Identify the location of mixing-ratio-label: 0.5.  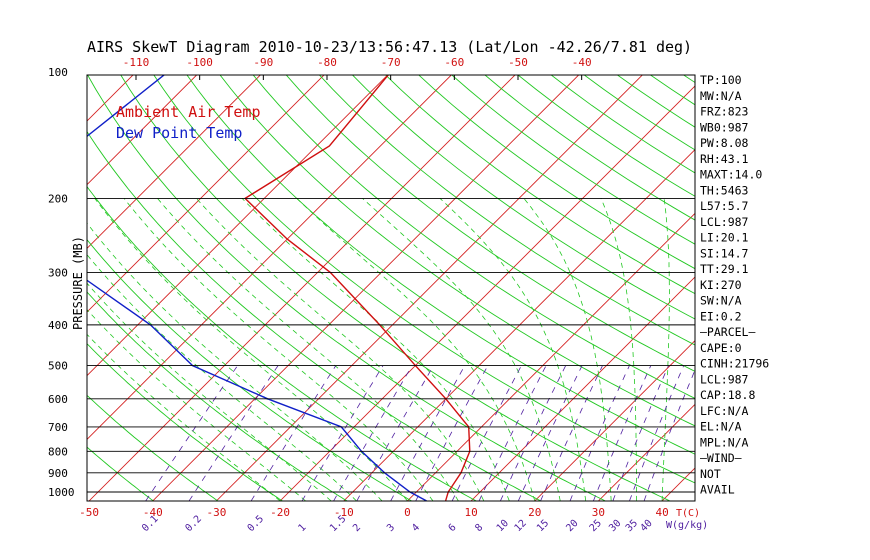
(256, 524).